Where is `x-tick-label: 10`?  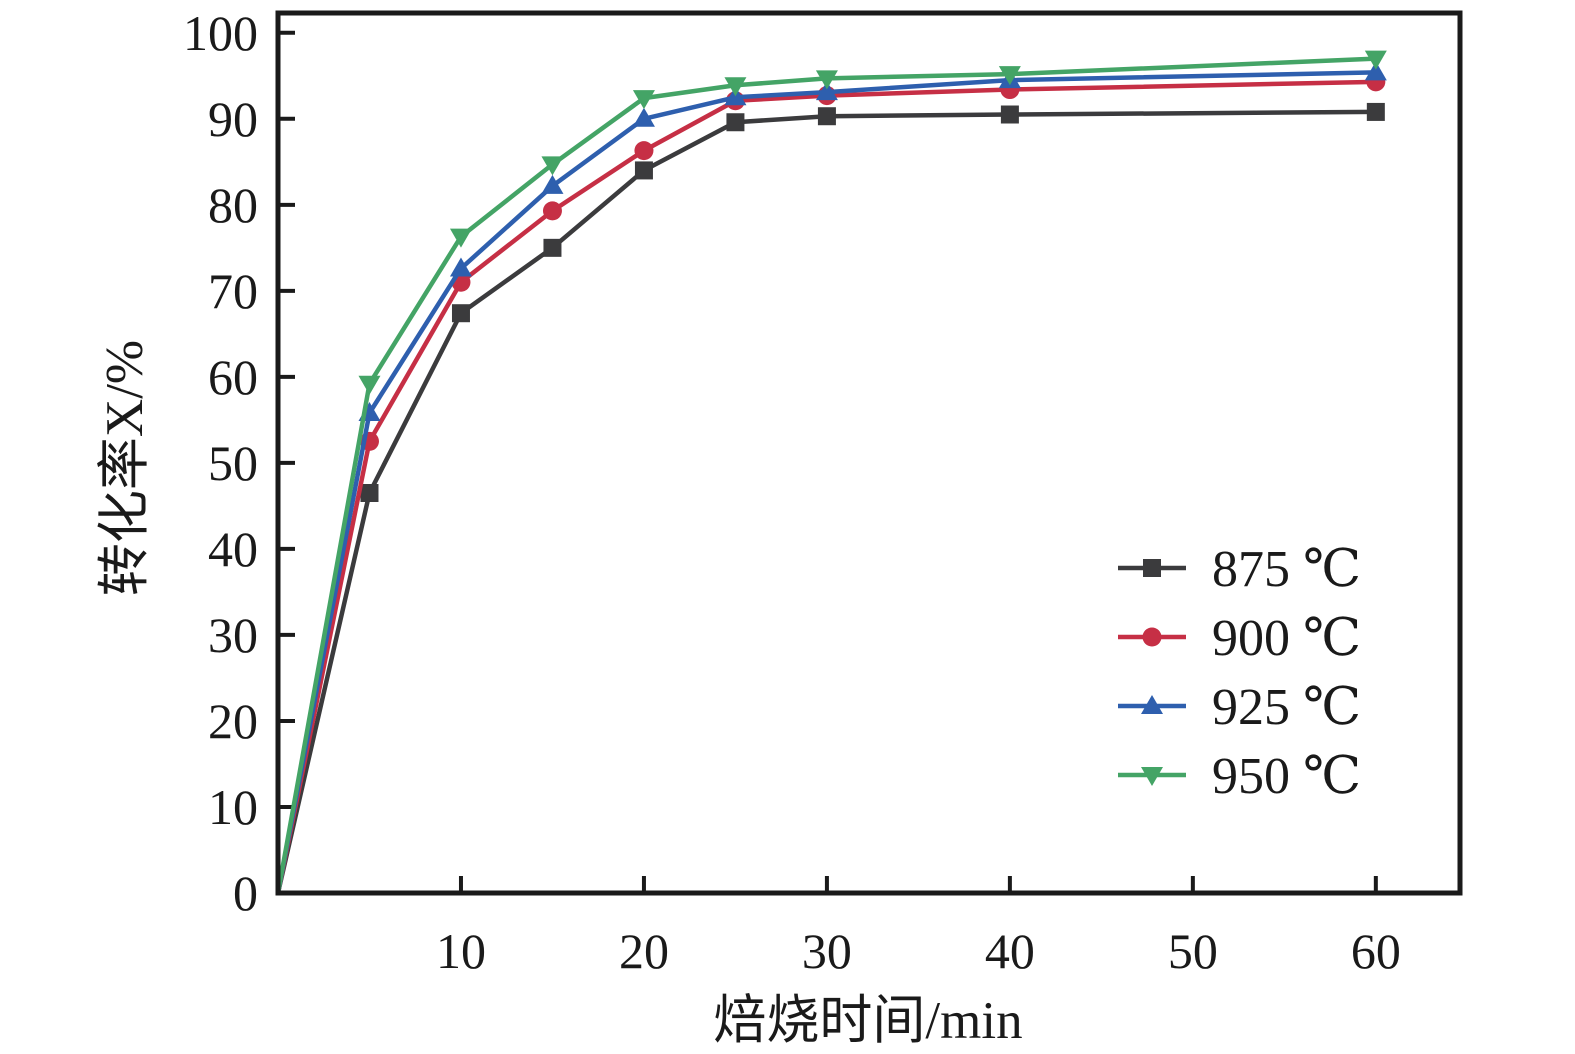
x-tick-label: 10 is located at coordinates (461, 951).